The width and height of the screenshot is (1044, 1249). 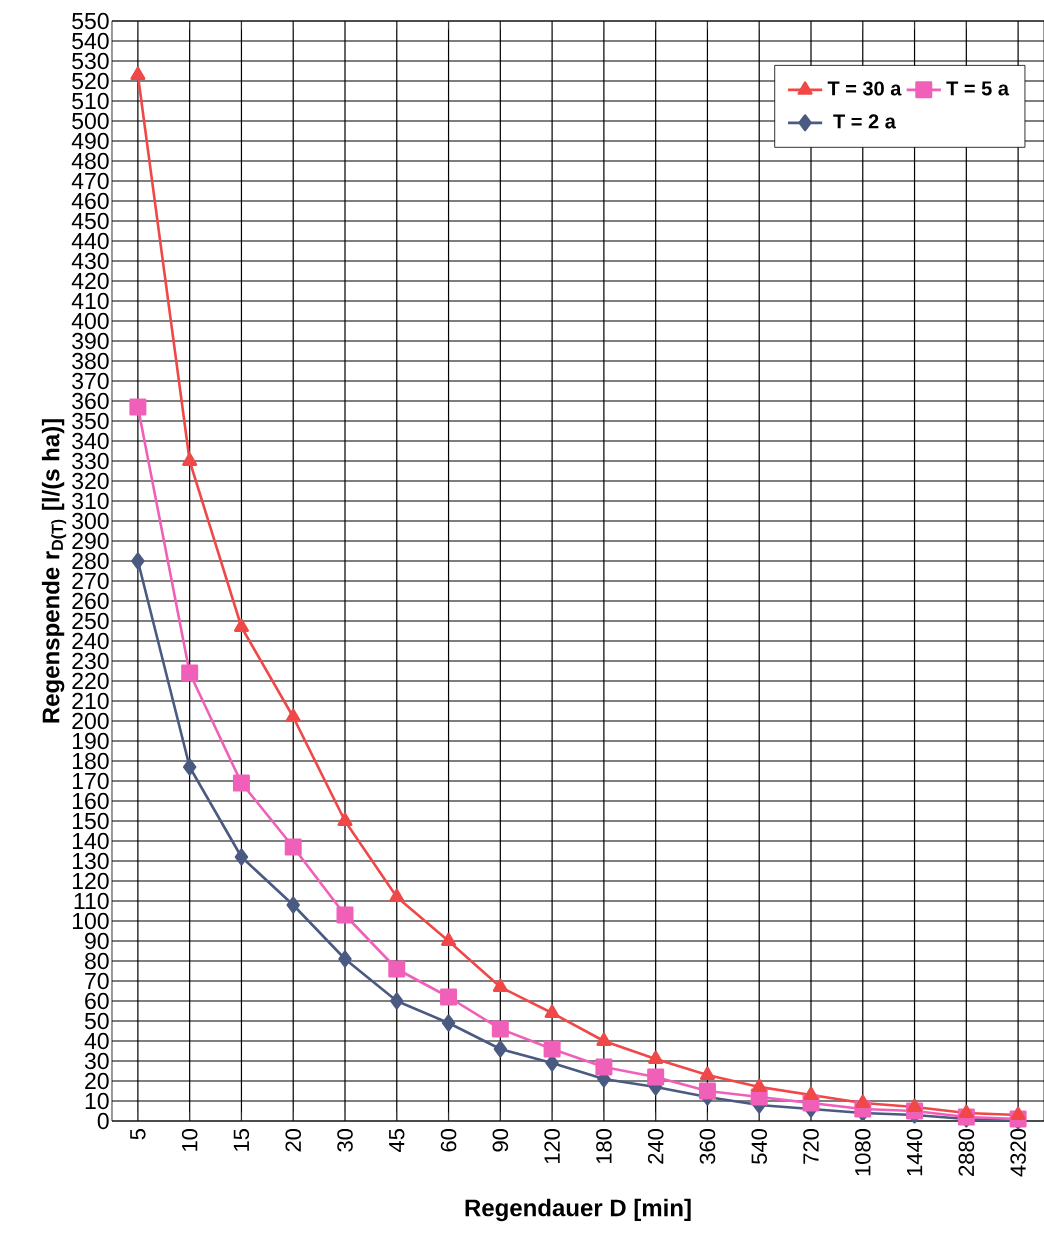 I want to click on y-tick-label: 530, so click(x=90, y=61).